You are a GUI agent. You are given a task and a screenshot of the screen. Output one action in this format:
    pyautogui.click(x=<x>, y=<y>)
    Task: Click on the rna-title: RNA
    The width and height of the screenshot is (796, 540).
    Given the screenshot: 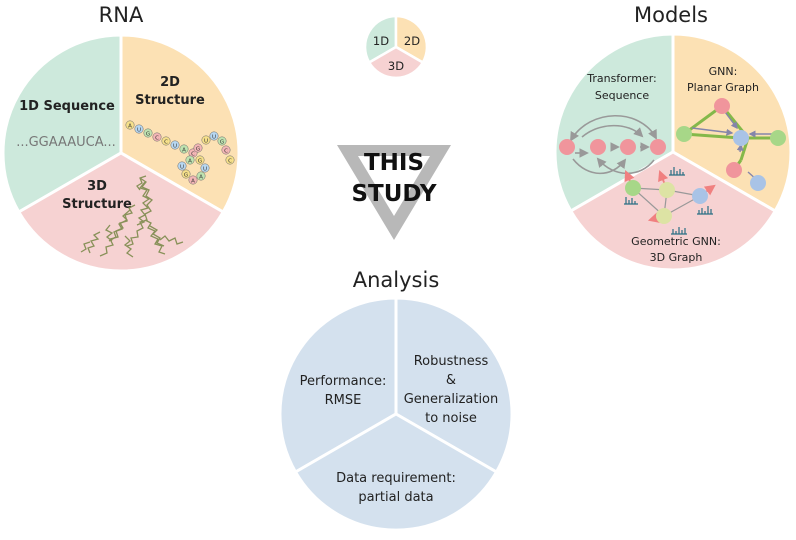 What is the action you would take?
    pyautogui.click(x=121, y=15)
    